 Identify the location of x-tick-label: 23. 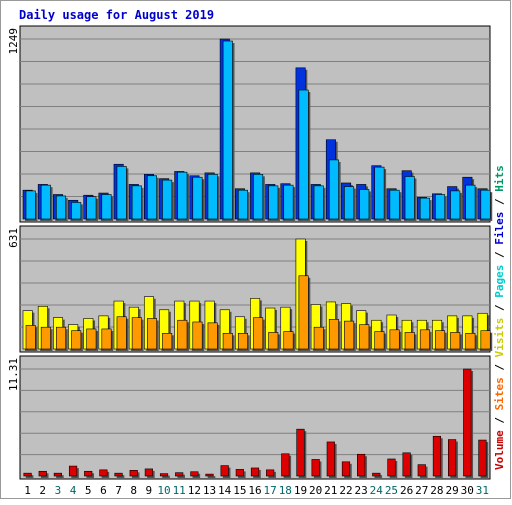
(361, 490).